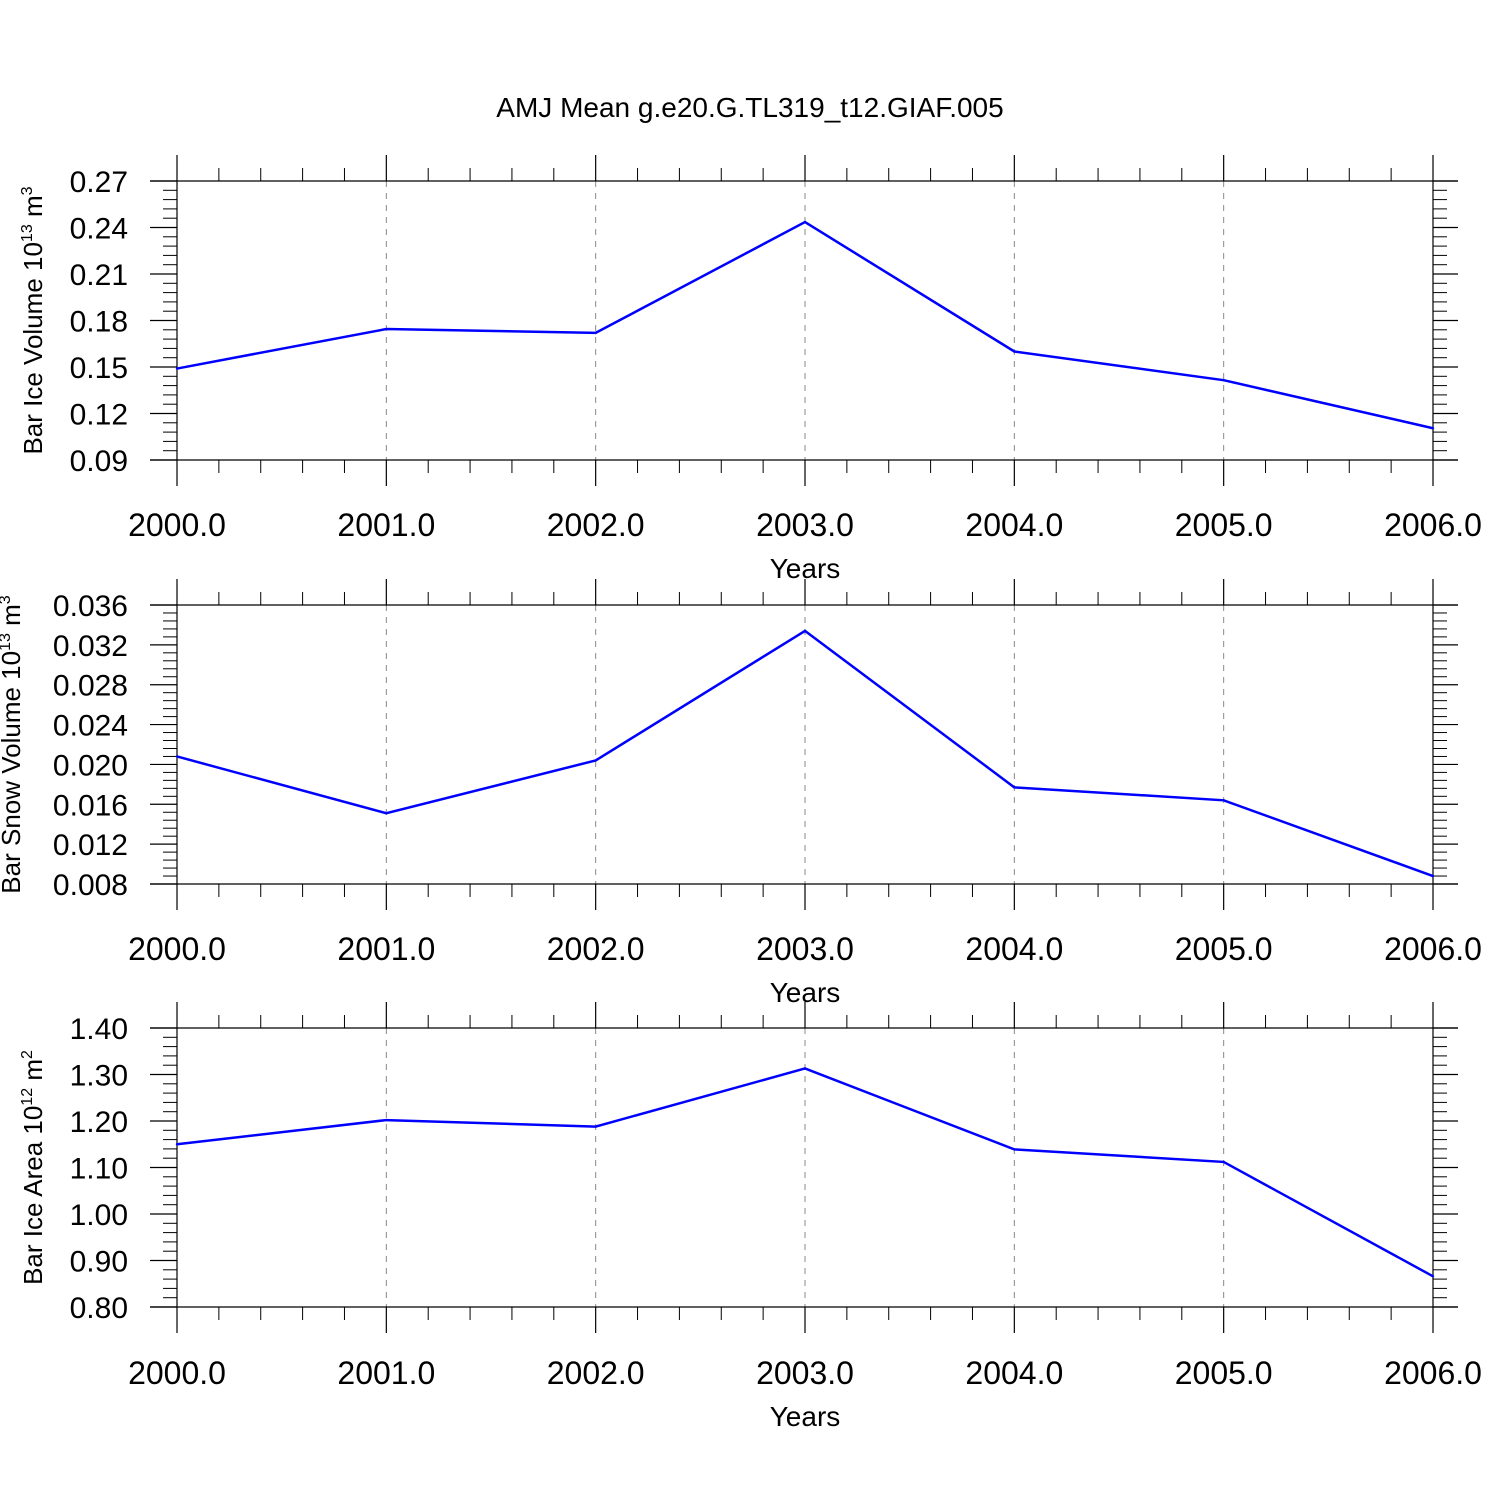 This screenshot has height=1505, width=1500. I want to click on y-tick-label: 1.20, so click(99, 1122).